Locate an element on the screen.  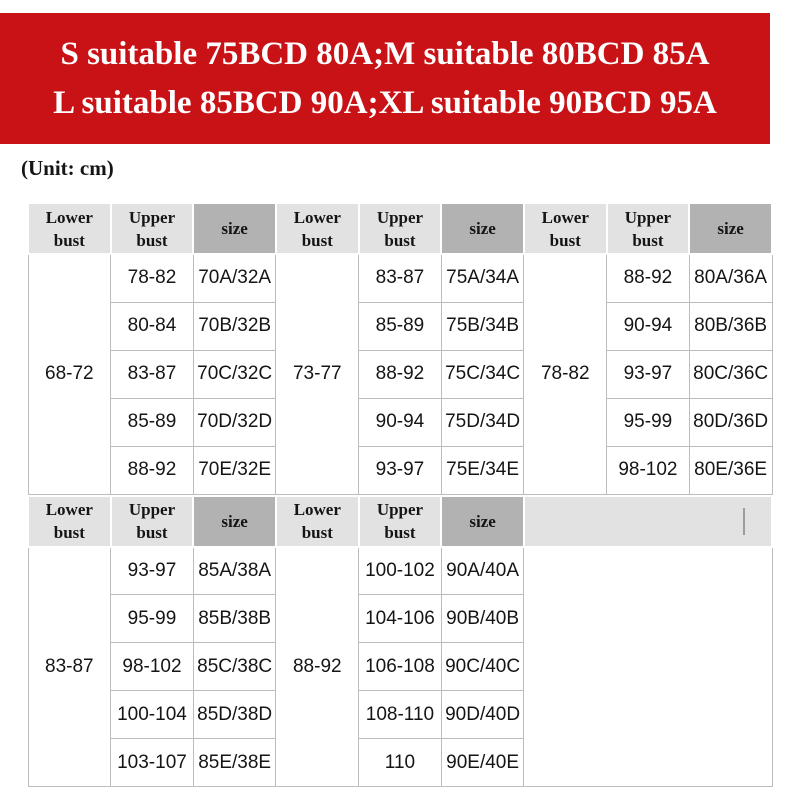
cell-size: 90A/40A is located at coordinates (482, 570).